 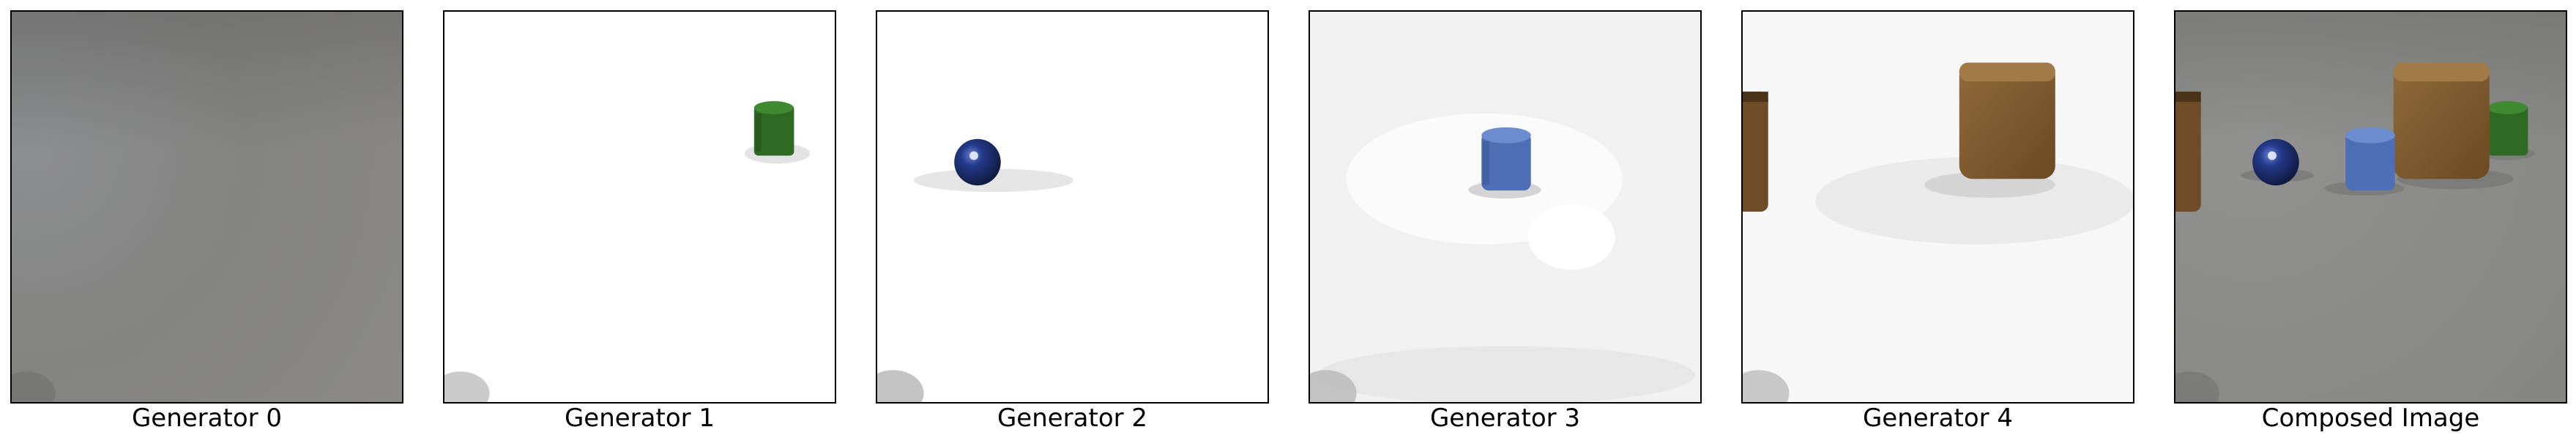 What do you see at coordinates (1938, 418) in the screenshot?
I see `caption-generator-4: Generator 4` at bounding box center [1938, 418].